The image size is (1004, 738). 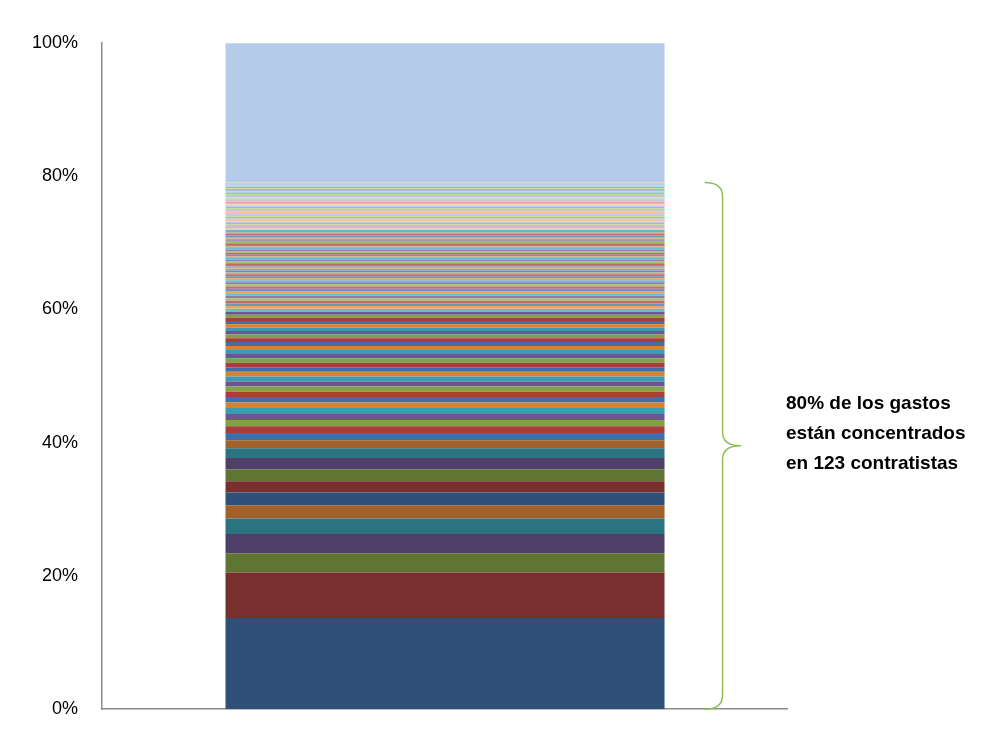 I want to click on y-tick-label: 80%, so click(x=60, y=175).